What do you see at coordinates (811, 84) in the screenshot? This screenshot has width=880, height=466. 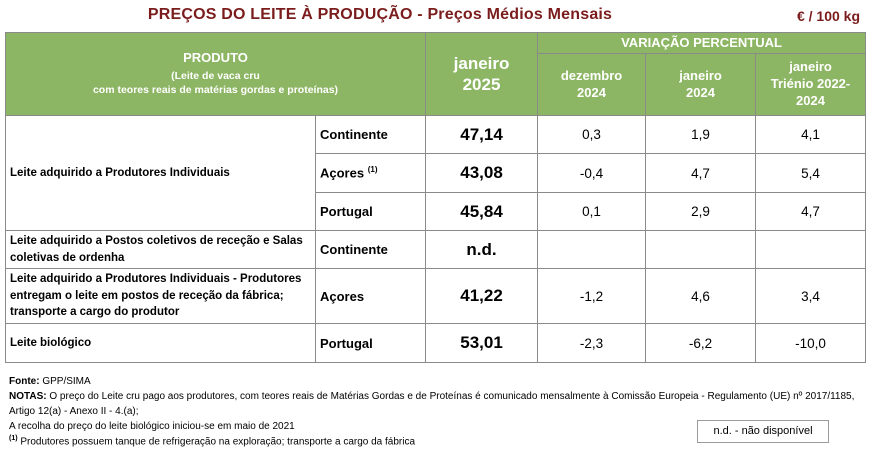 I see `header-col-triennium: janeiro Triénio 2022- 2024` at bounding box center [811, 84].